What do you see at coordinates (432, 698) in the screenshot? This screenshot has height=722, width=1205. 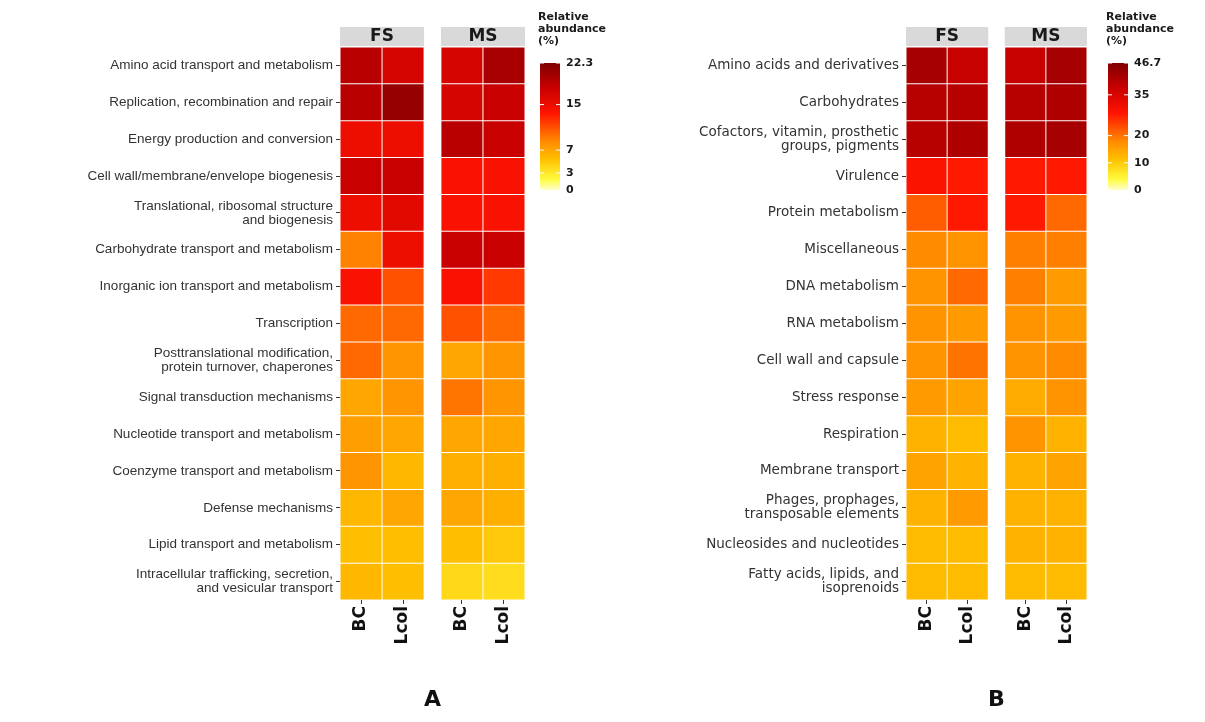 I see `text: A` at bounding box center [432, 698].